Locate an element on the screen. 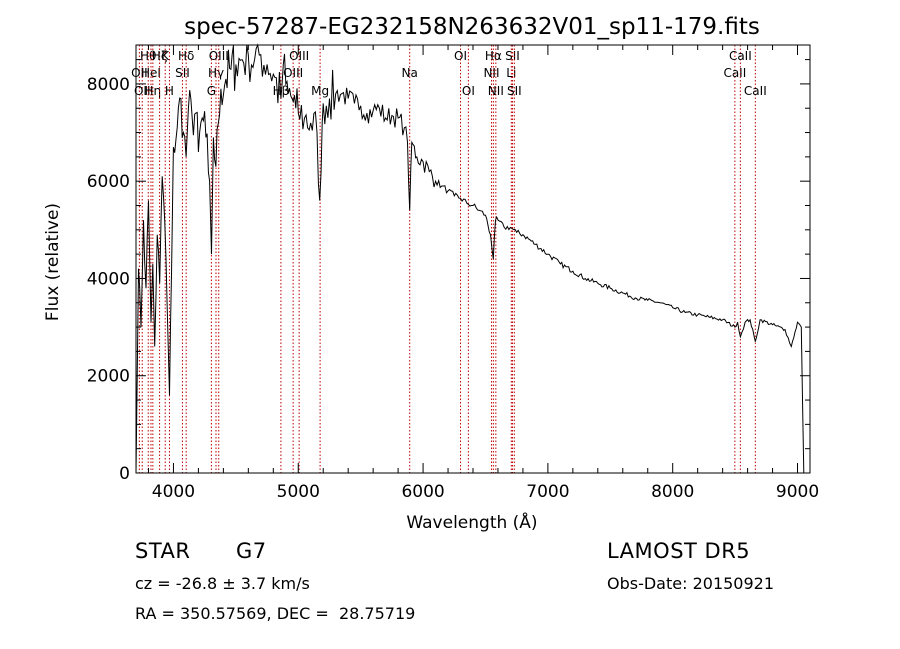 This screenshot has height=649, width=900. y-tick-label: 4000 is located at coordinates (108, 279).